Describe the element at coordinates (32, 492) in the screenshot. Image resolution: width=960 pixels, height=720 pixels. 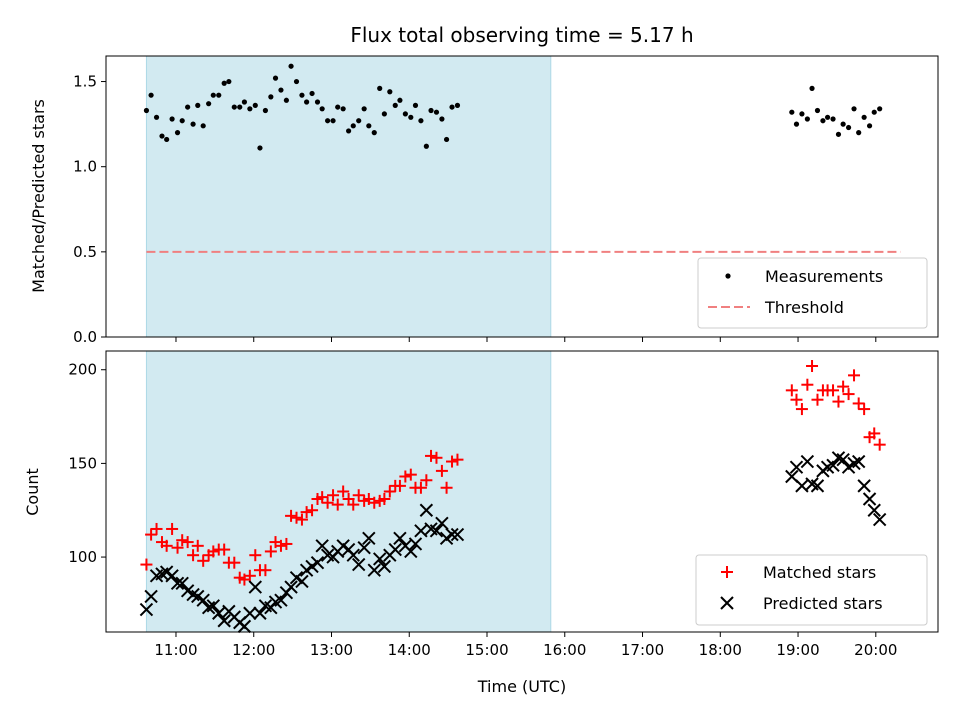
I see `bottom-y-axis-label: Count` at that location.